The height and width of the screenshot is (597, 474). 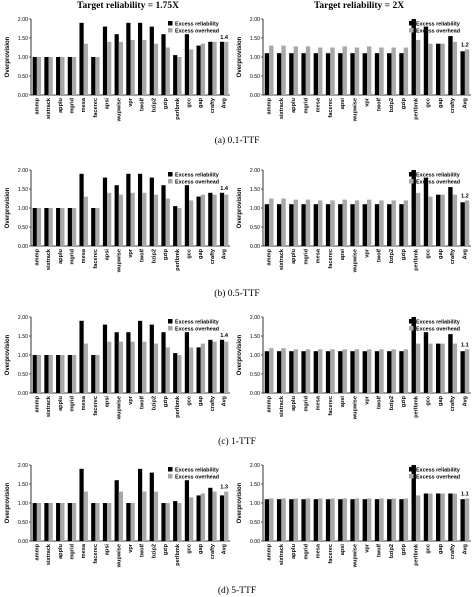 What do you see at coordinates (271, 222) in the screenshot?
I see `bar-excess-overhead-ammp` at bounding box center [271, 222].